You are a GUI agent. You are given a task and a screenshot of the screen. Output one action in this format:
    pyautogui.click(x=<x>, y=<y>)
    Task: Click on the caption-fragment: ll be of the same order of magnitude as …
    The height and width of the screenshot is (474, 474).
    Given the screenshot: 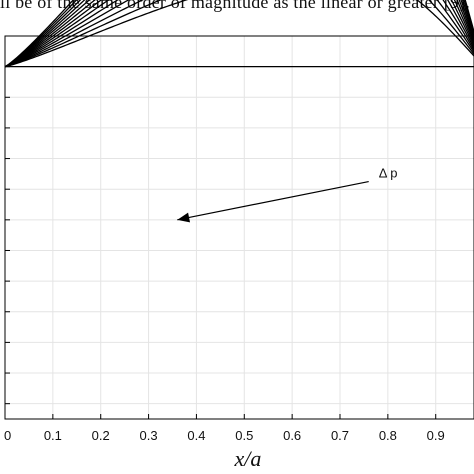 What is the action you would take?
    pyautogui.click(x=235, y=6)
    